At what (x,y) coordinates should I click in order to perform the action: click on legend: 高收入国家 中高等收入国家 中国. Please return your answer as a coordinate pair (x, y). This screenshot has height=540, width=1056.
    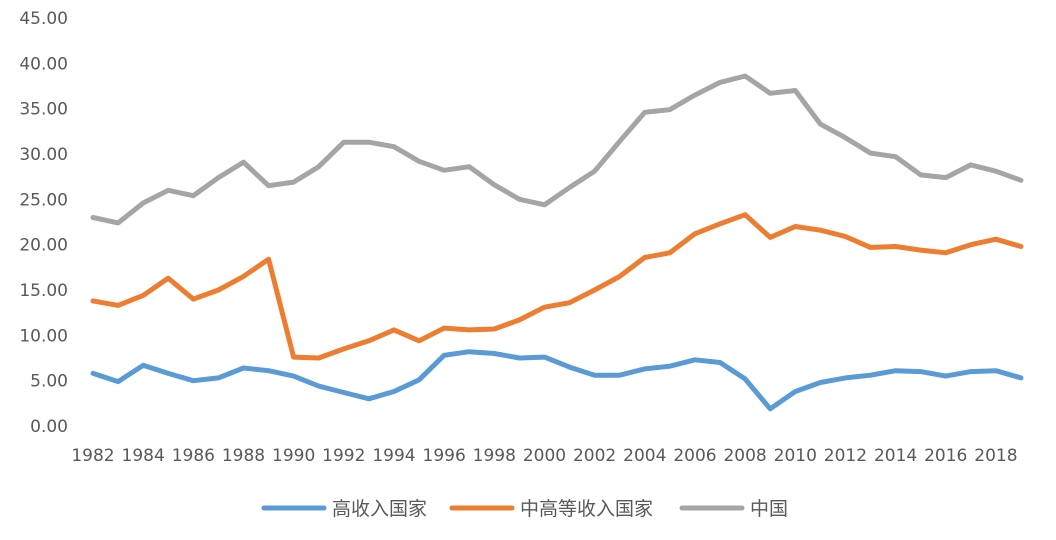
    Looking at the image, I should click on (524, 509).